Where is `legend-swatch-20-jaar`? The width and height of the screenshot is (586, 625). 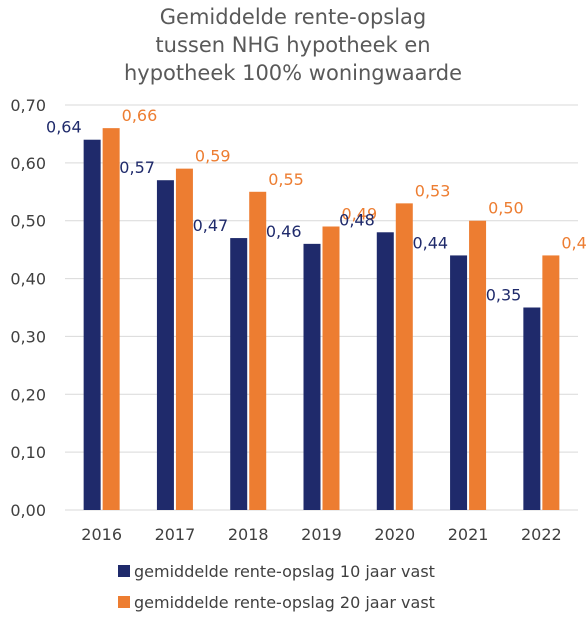
legend-swatch-20-jaar is located at coordinates (124, 602).